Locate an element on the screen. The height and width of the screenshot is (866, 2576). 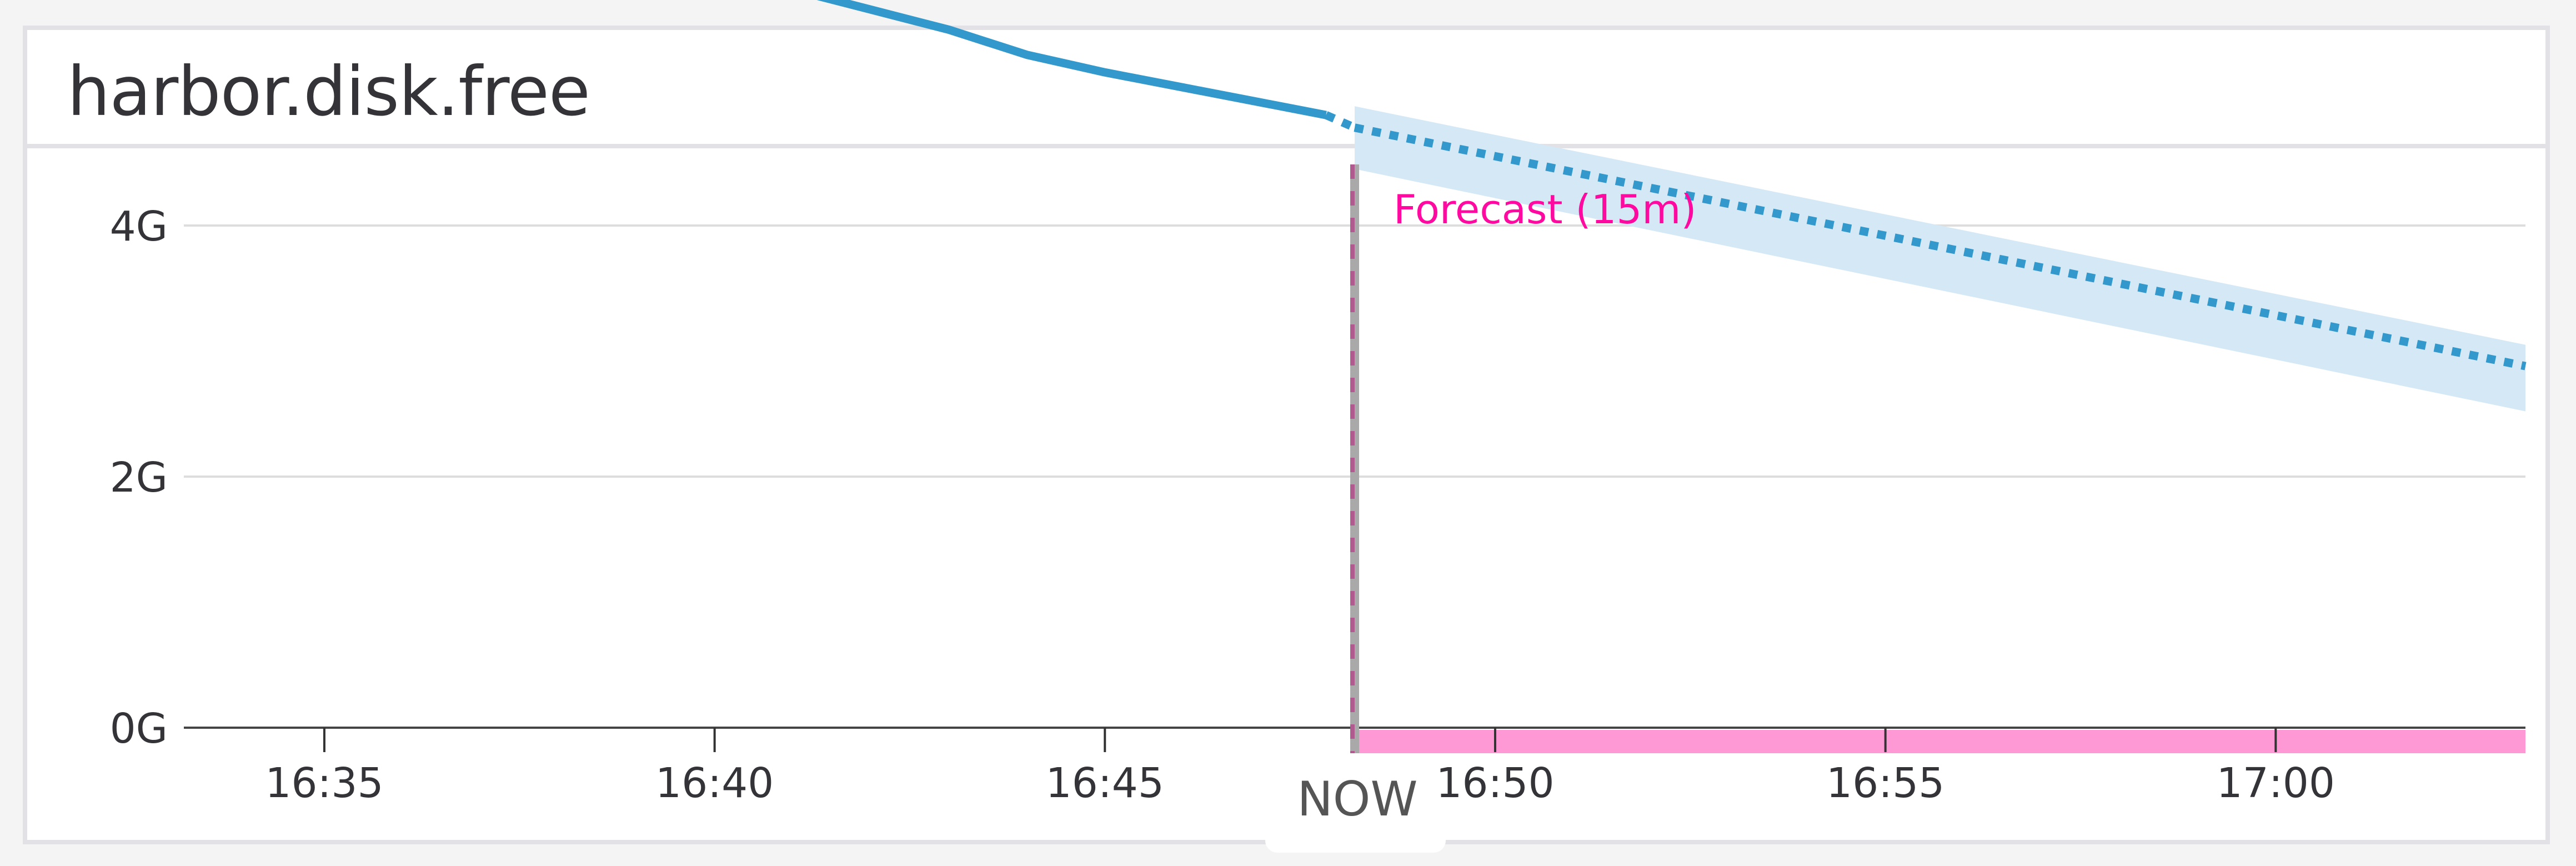
widget-header: harbor.disk.free is located at coordinates (1286, 89).